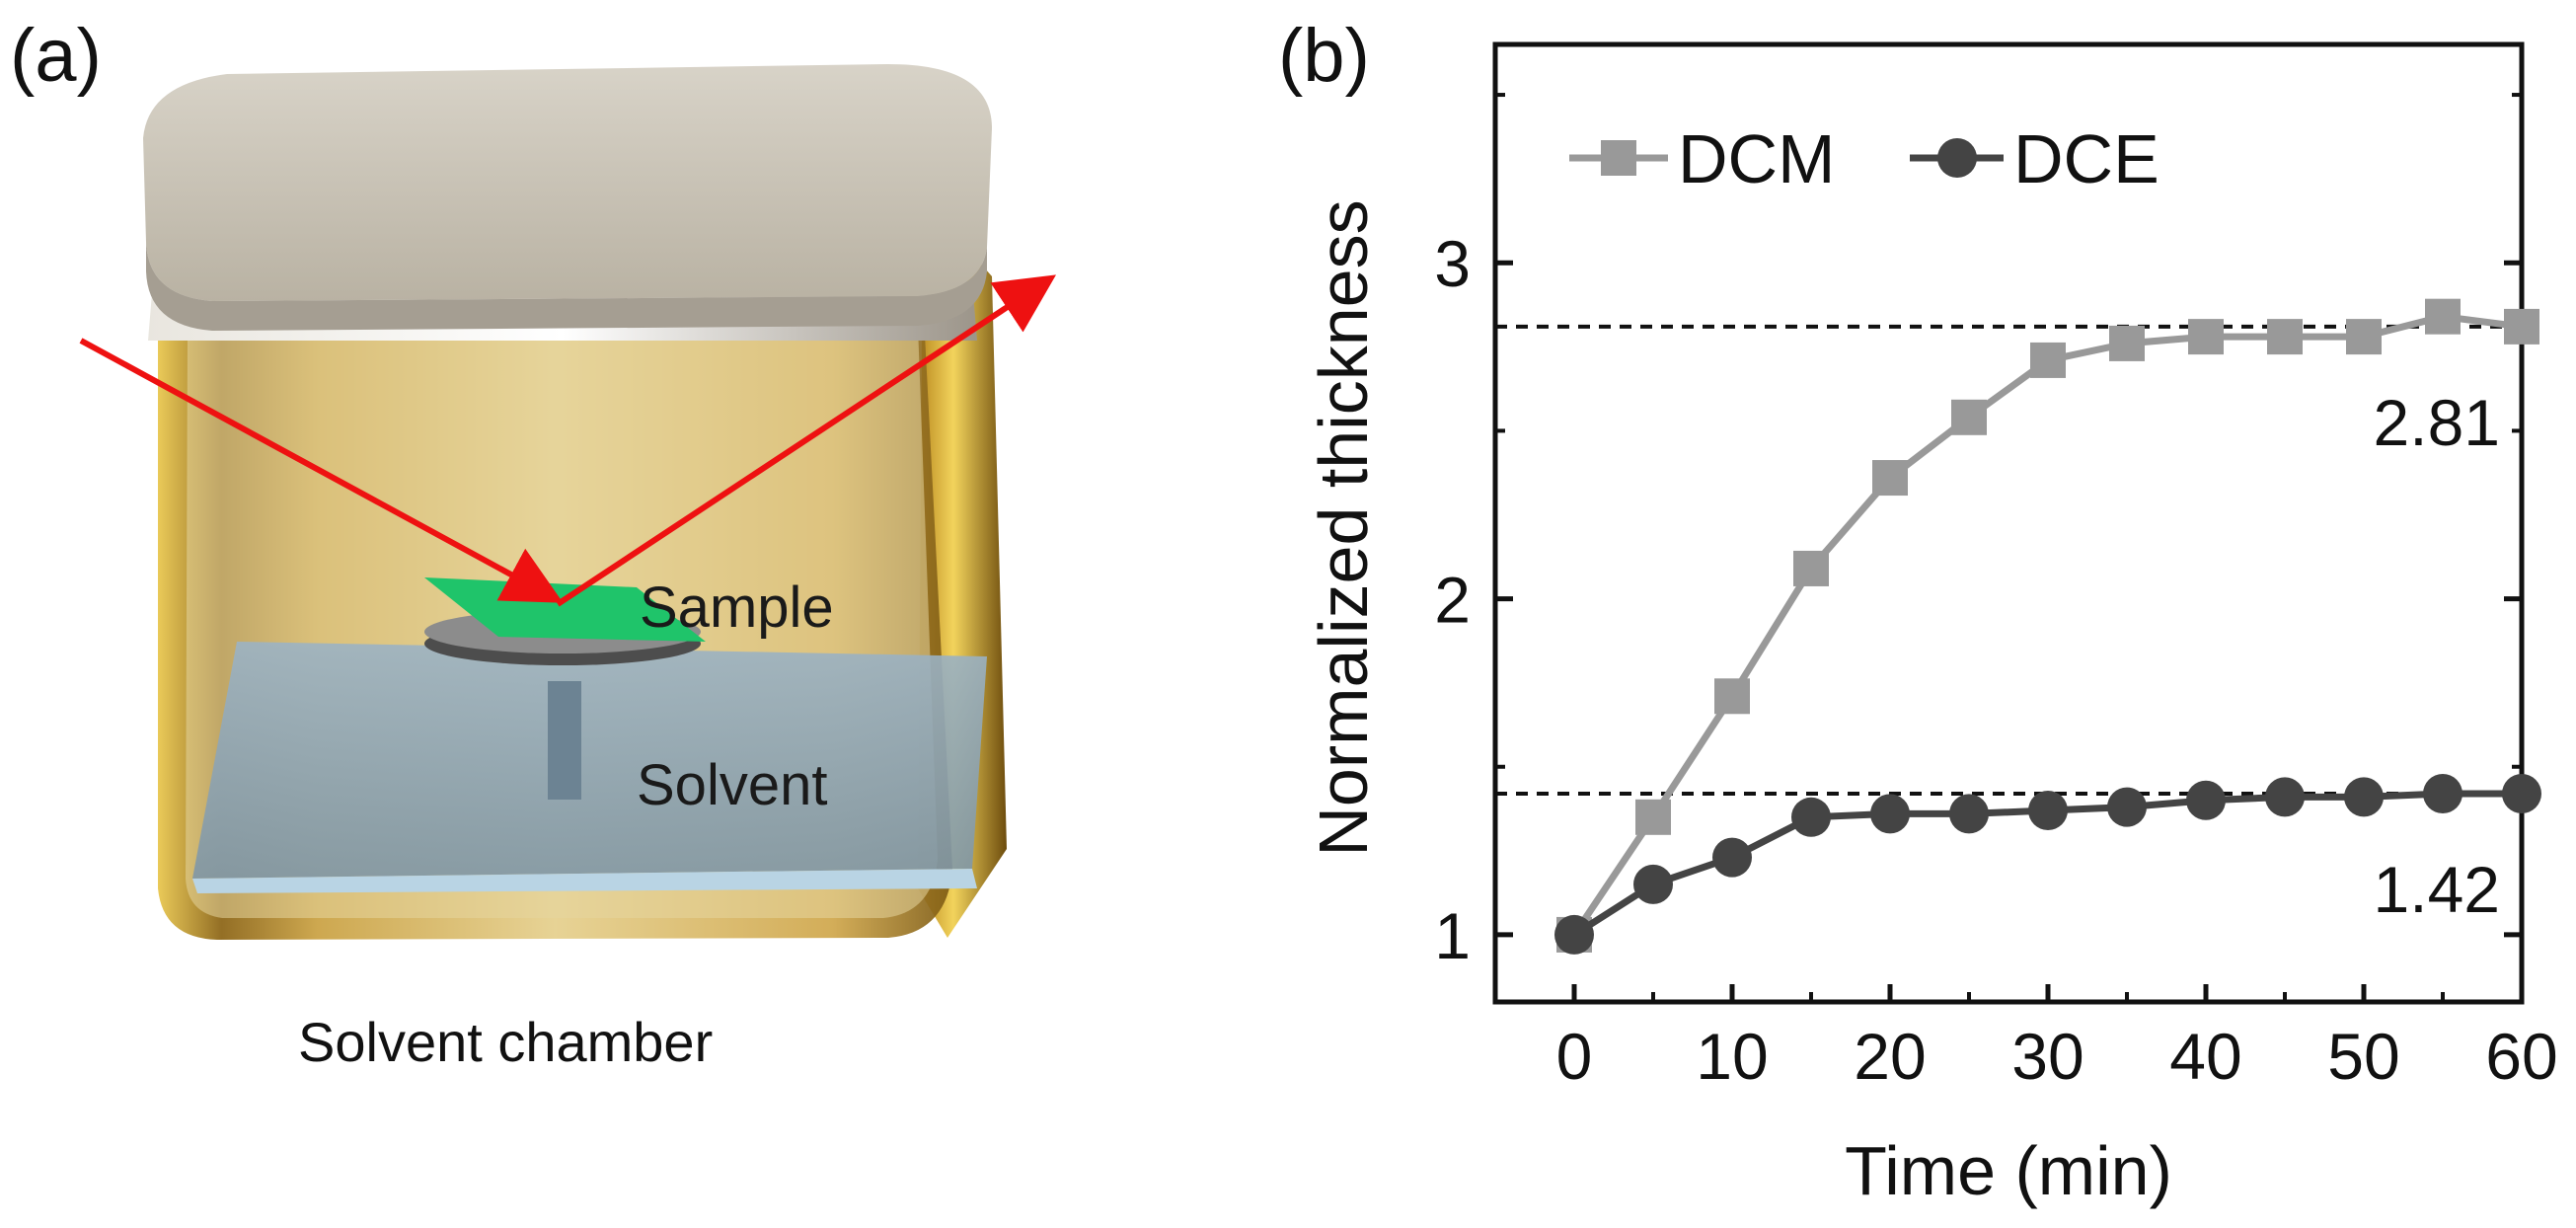 The image size is (2576, 1228). What do you see at coordinates (584, 881) in the screenshot?
I see `solvent-tray-edge` at bounding box center [584, 881].